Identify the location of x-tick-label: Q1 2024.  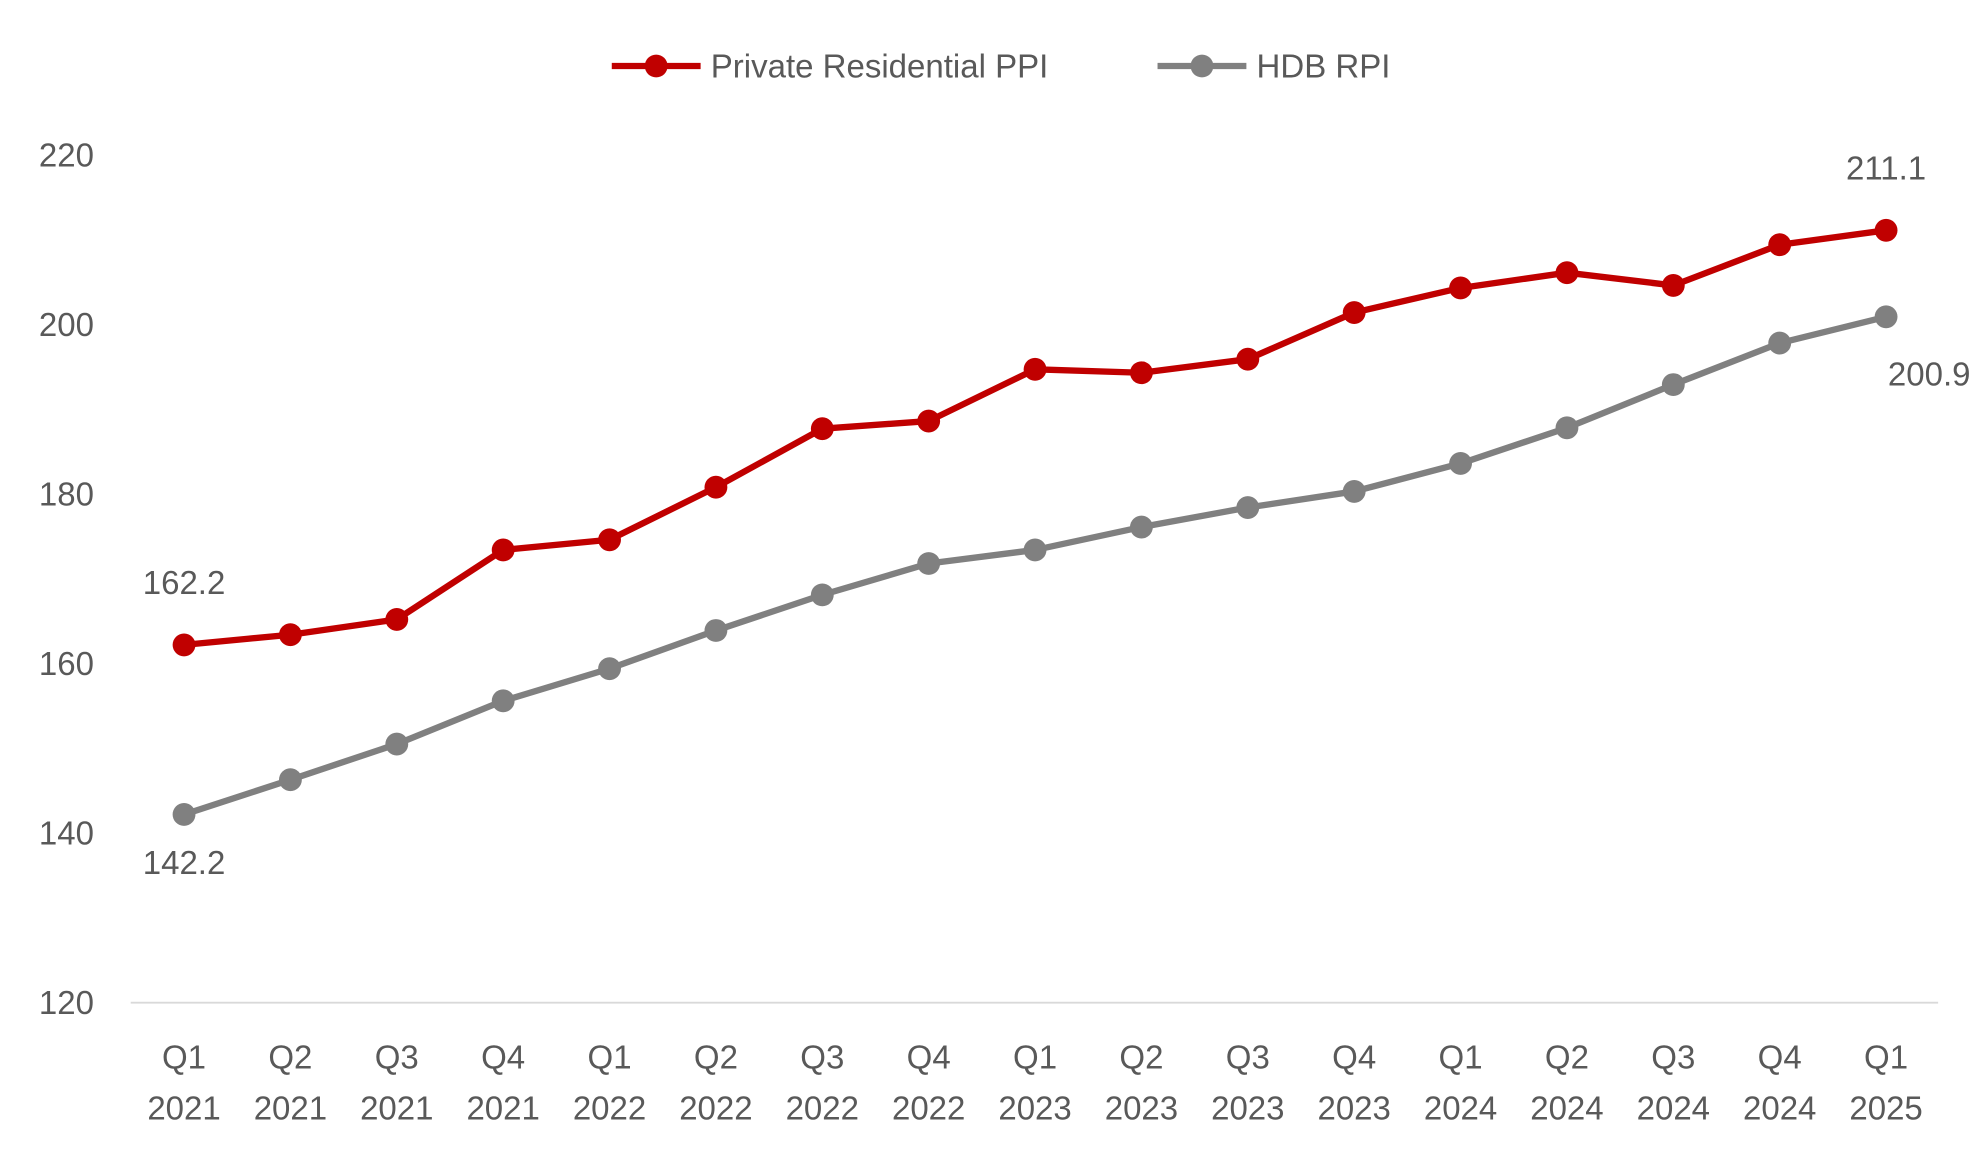
(1460, 1083).